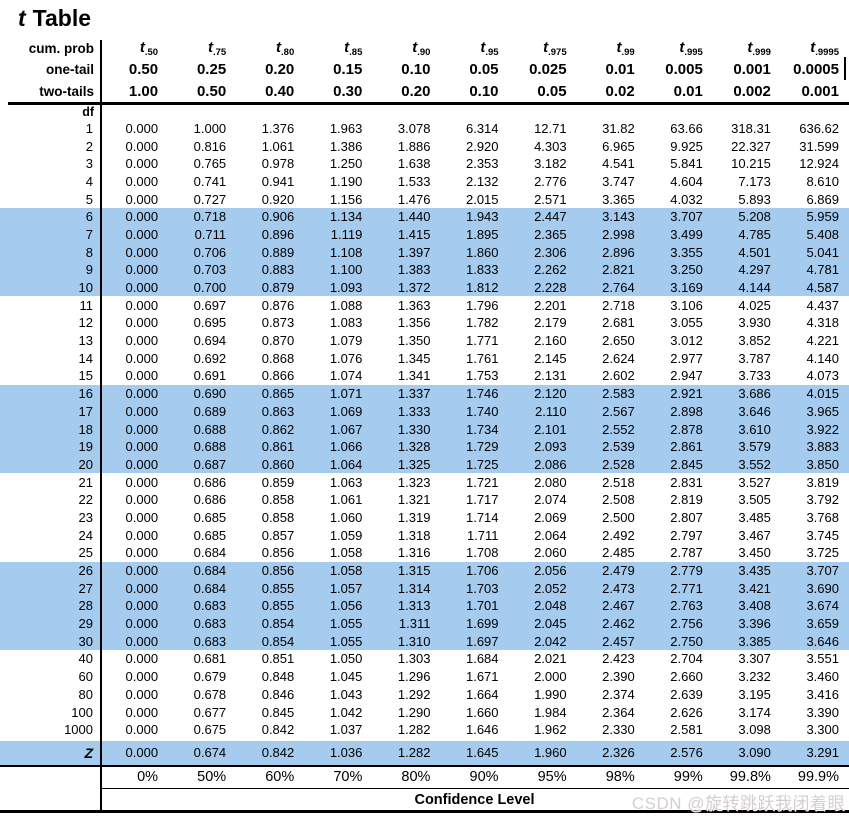 The width and height of the screenshot is (849, 819). What do you see at coordinates (620, 777) in the screenshot?
I see `confidence-percent: 98%` at bounding box center [620, 777].